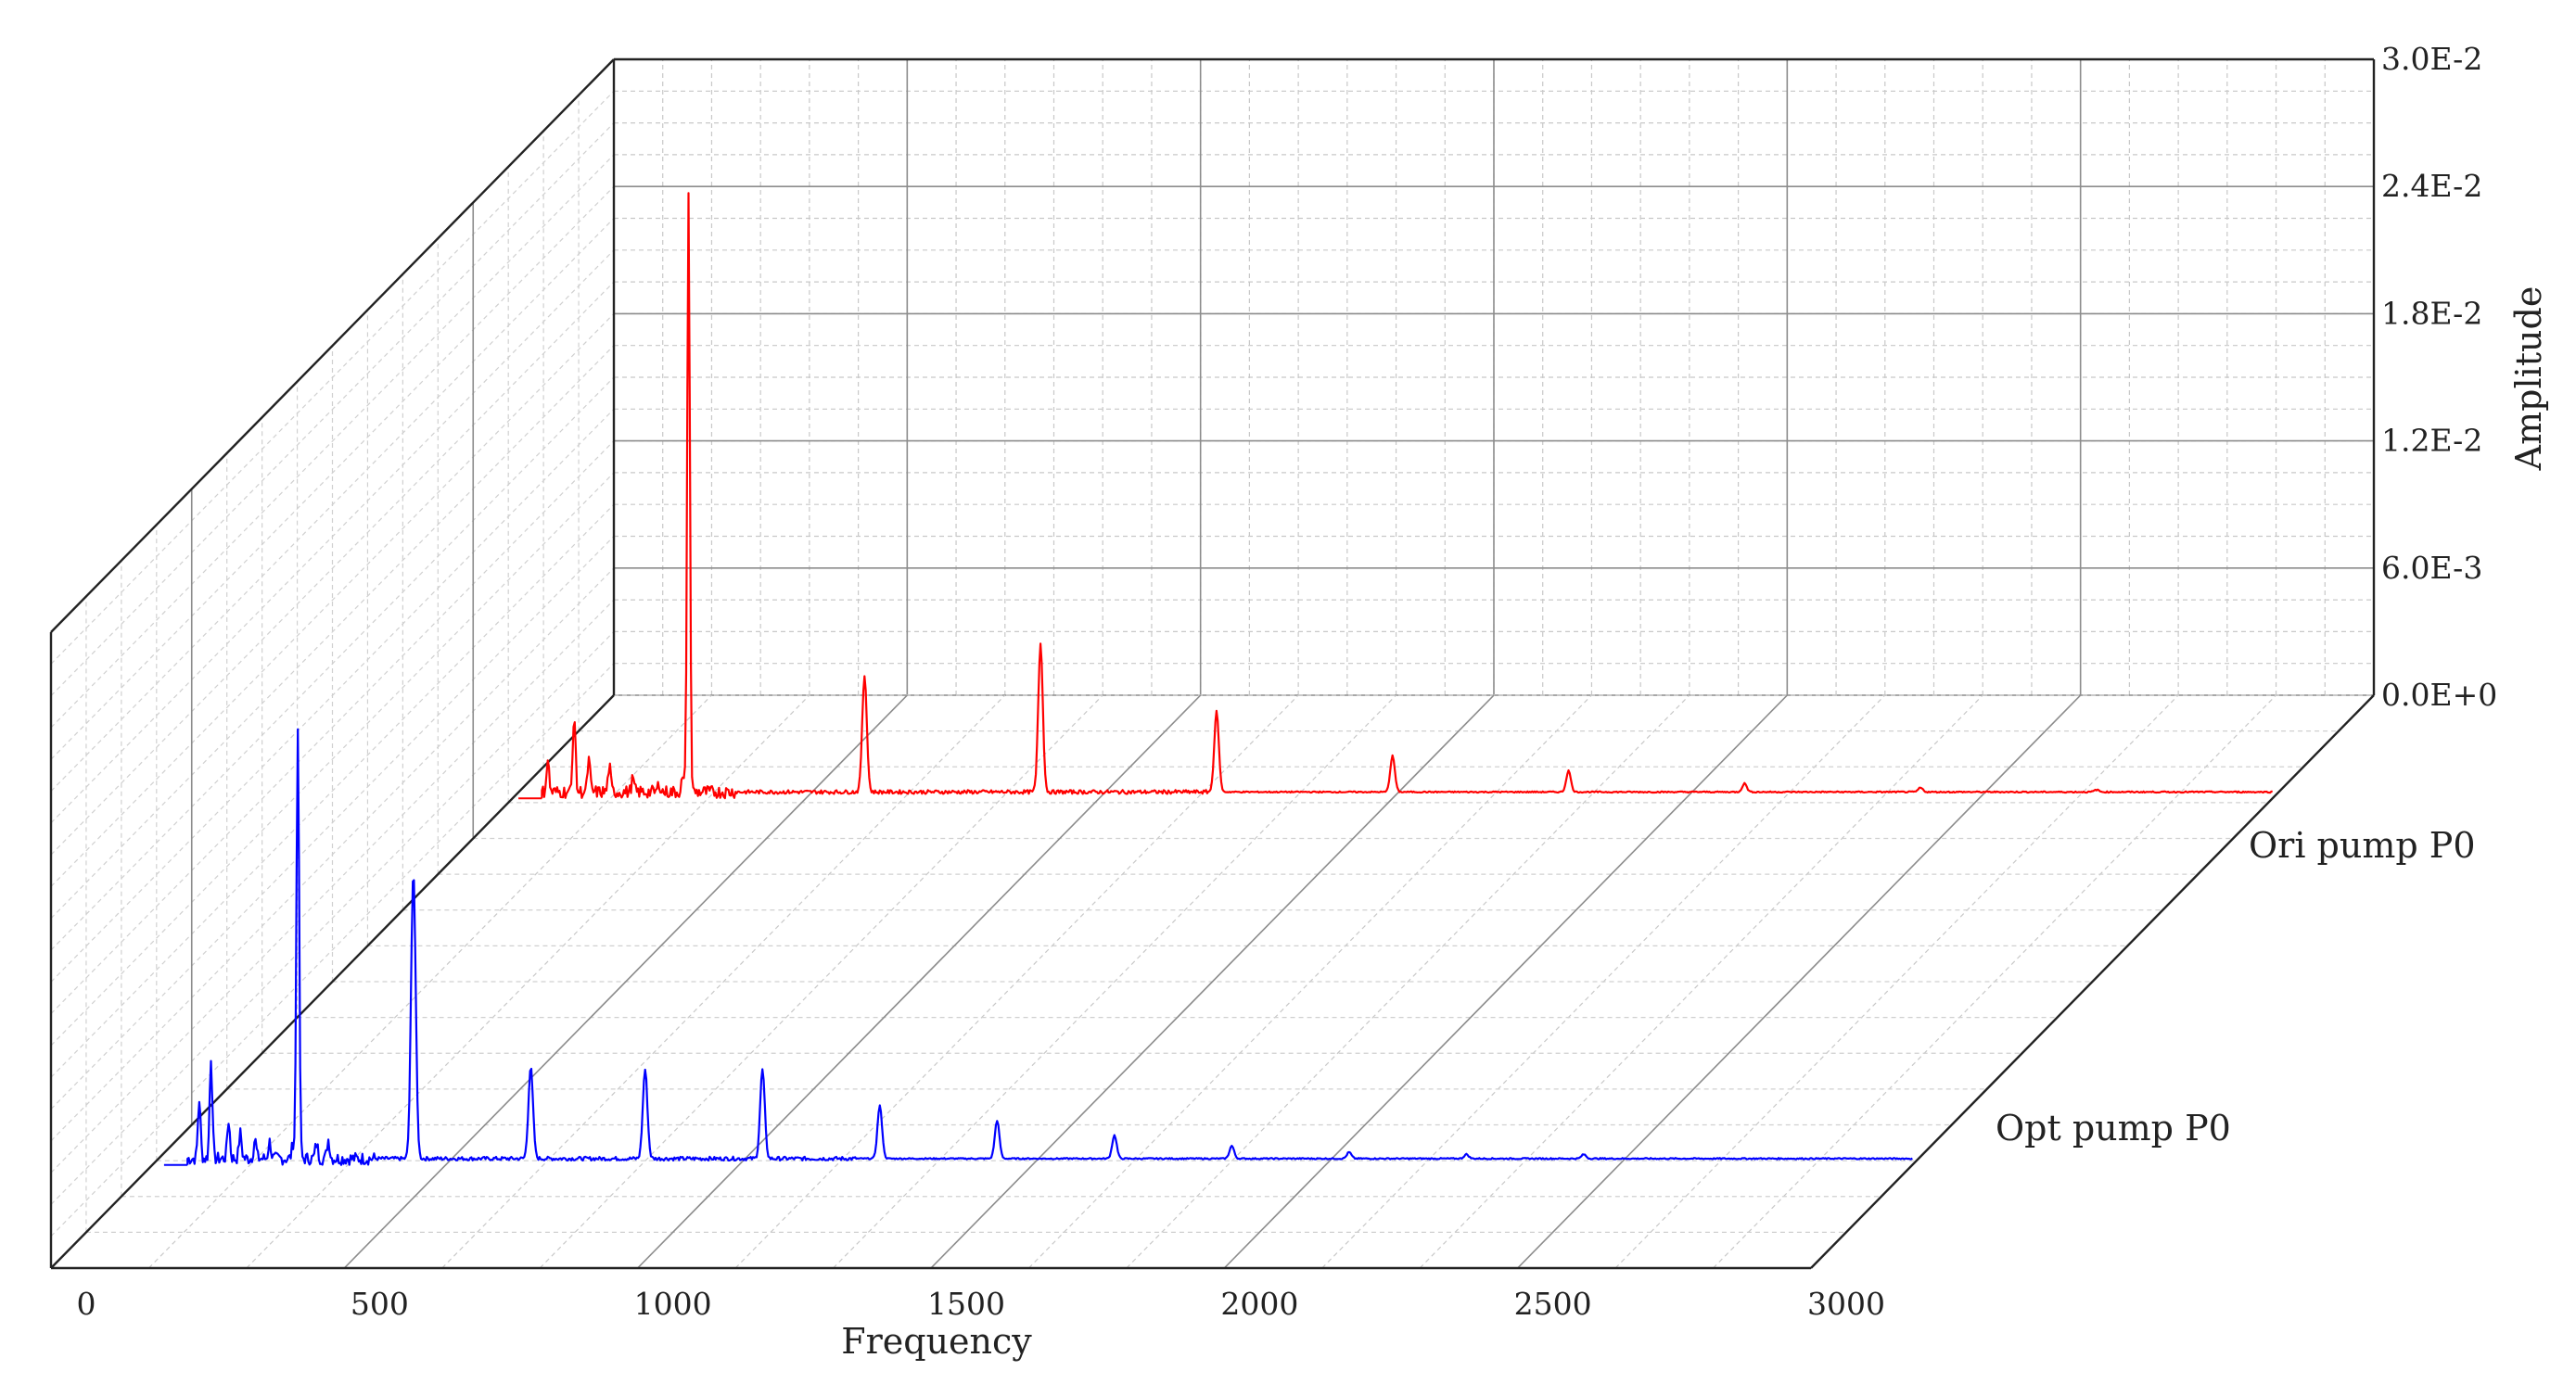 This screenshot has height=1396, width=2576. I want to click on frame-left-floor-diag, so click(333, 981).